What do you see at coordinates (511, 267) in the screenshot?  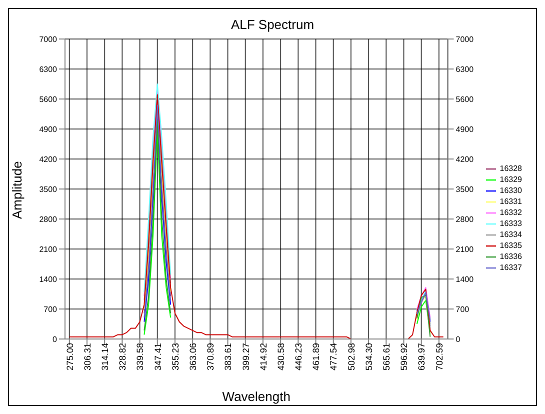 I see `legend-label: 16337` at bounding box center [511, 267].